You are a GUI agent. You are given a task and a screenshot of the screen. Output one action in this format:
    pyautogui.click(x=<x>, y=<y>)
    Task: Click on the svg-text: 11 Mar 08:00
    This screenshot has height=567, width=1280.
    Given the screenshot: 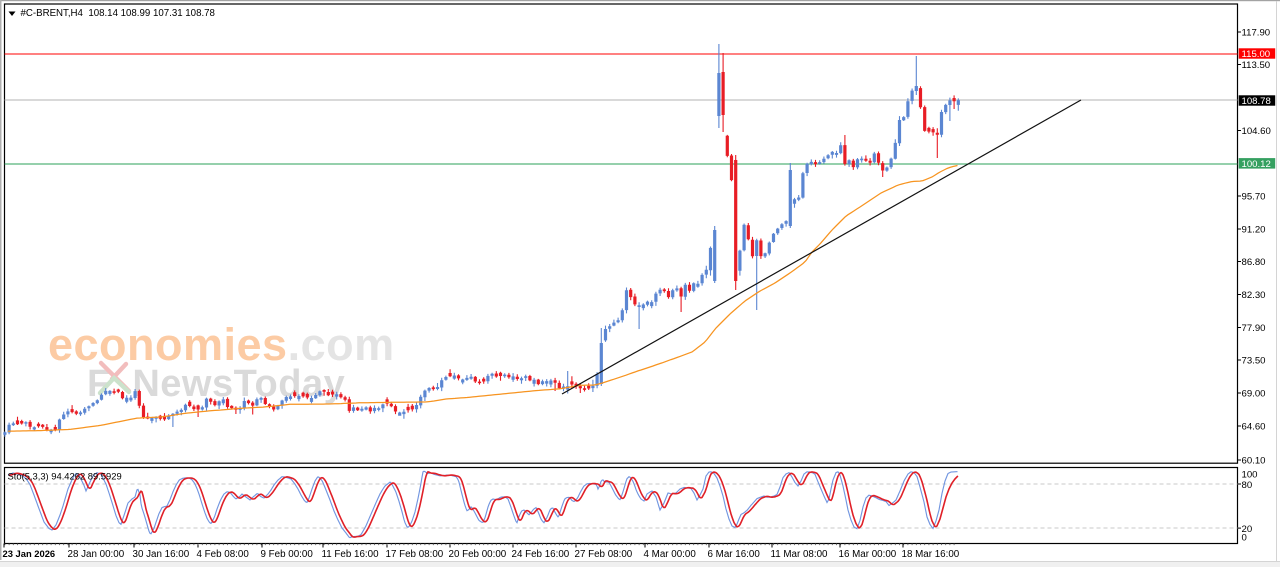 What is the action you would take?
    pyautogui.click(x=800, y=554)
    